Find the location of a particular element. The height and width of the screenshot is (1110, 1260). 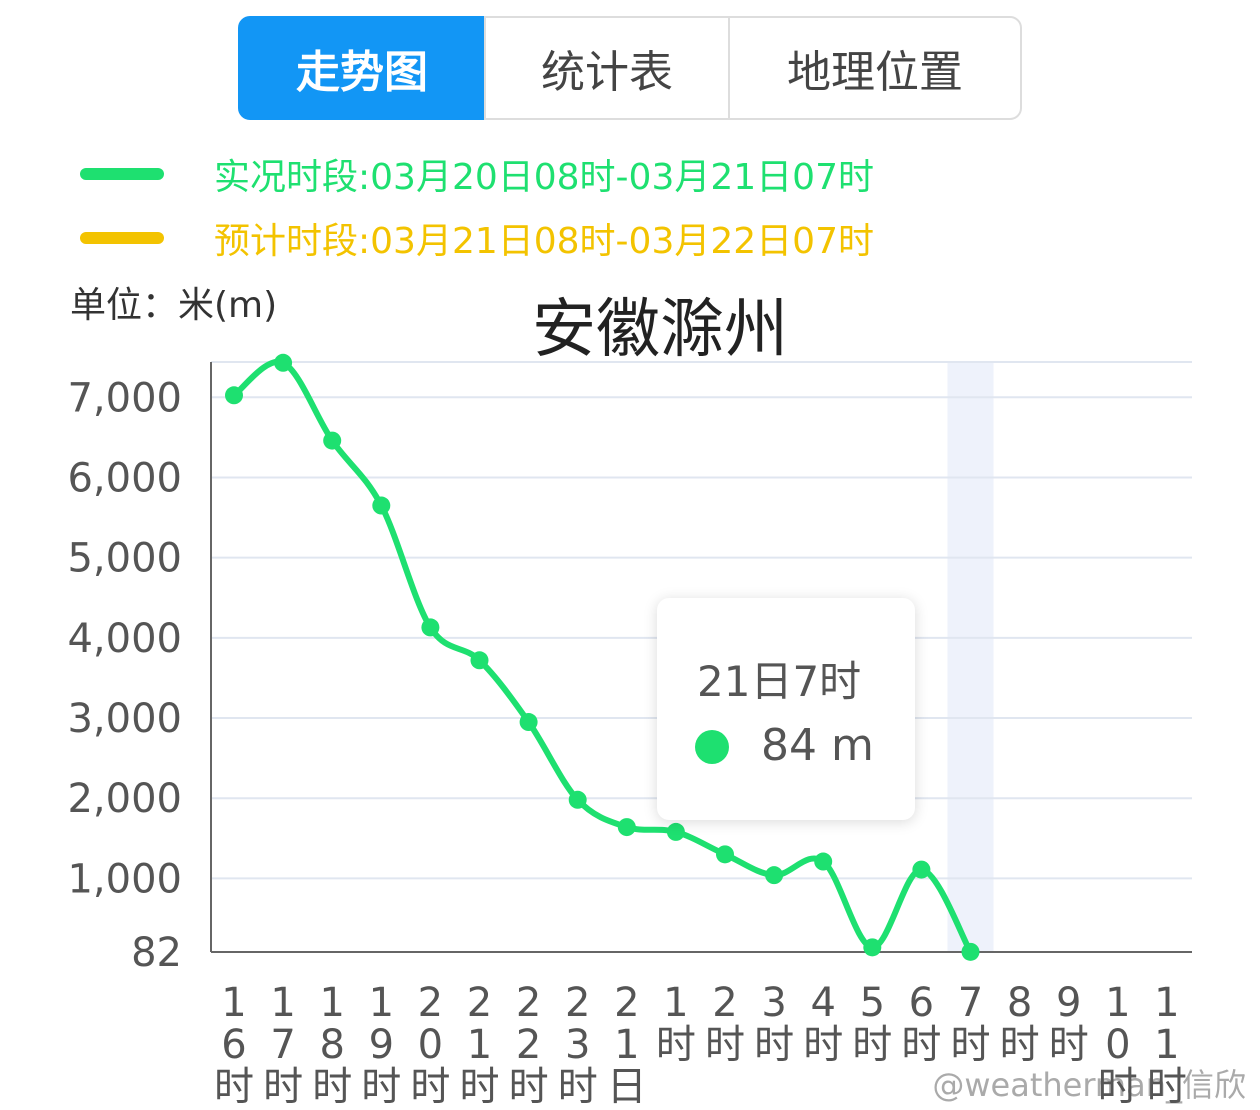

legend-entry: 预计时段:03月21日08时-03月22日07时 is located at coordinates (544, 241).